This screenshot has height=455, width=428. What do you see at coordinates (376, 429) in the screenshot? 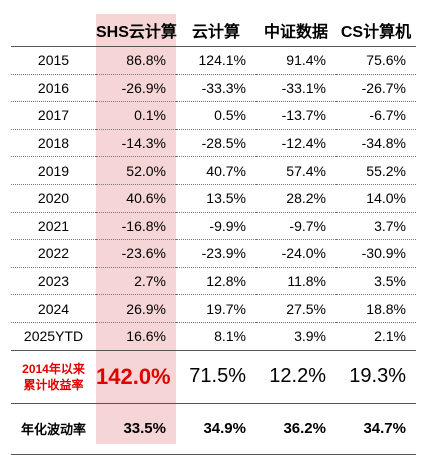
I see `volatility-value-cs-computer: 34.7%` at bounding box center [376, 429].